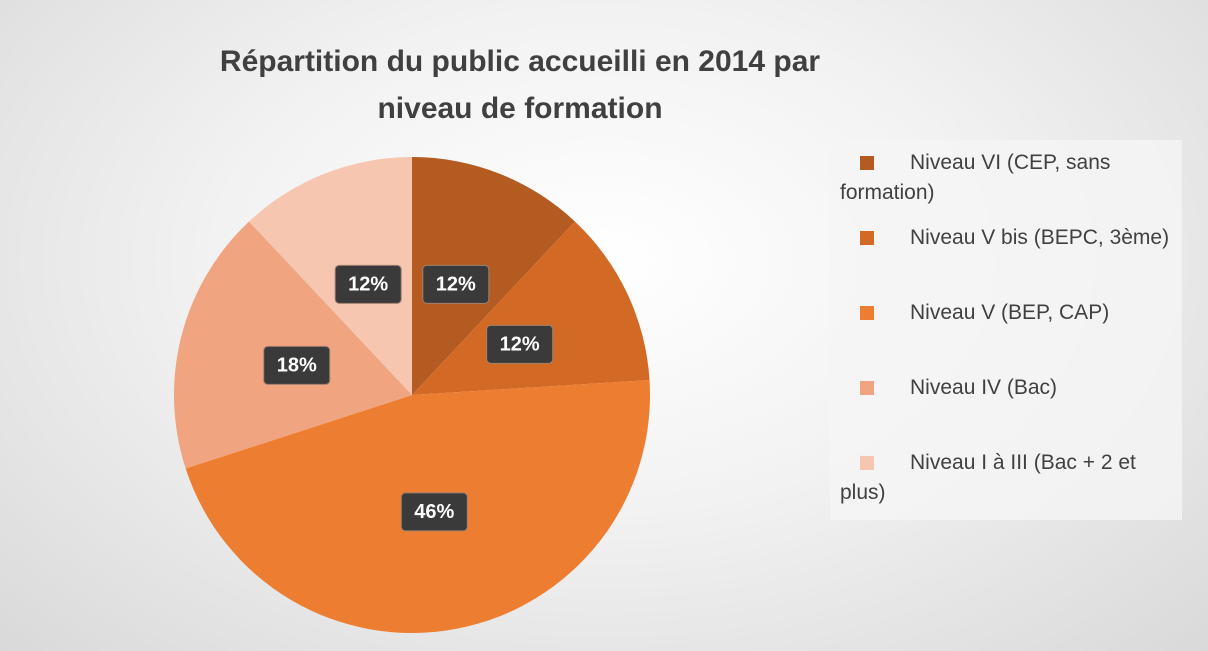 The width and height of the screenshot is (1208, 651). What do you see at coordinates (988, 477) in the screenshot?
I see `legend-label: Niveau I à III (Bac + 2 et plus)` at bounding box center [988, 477].